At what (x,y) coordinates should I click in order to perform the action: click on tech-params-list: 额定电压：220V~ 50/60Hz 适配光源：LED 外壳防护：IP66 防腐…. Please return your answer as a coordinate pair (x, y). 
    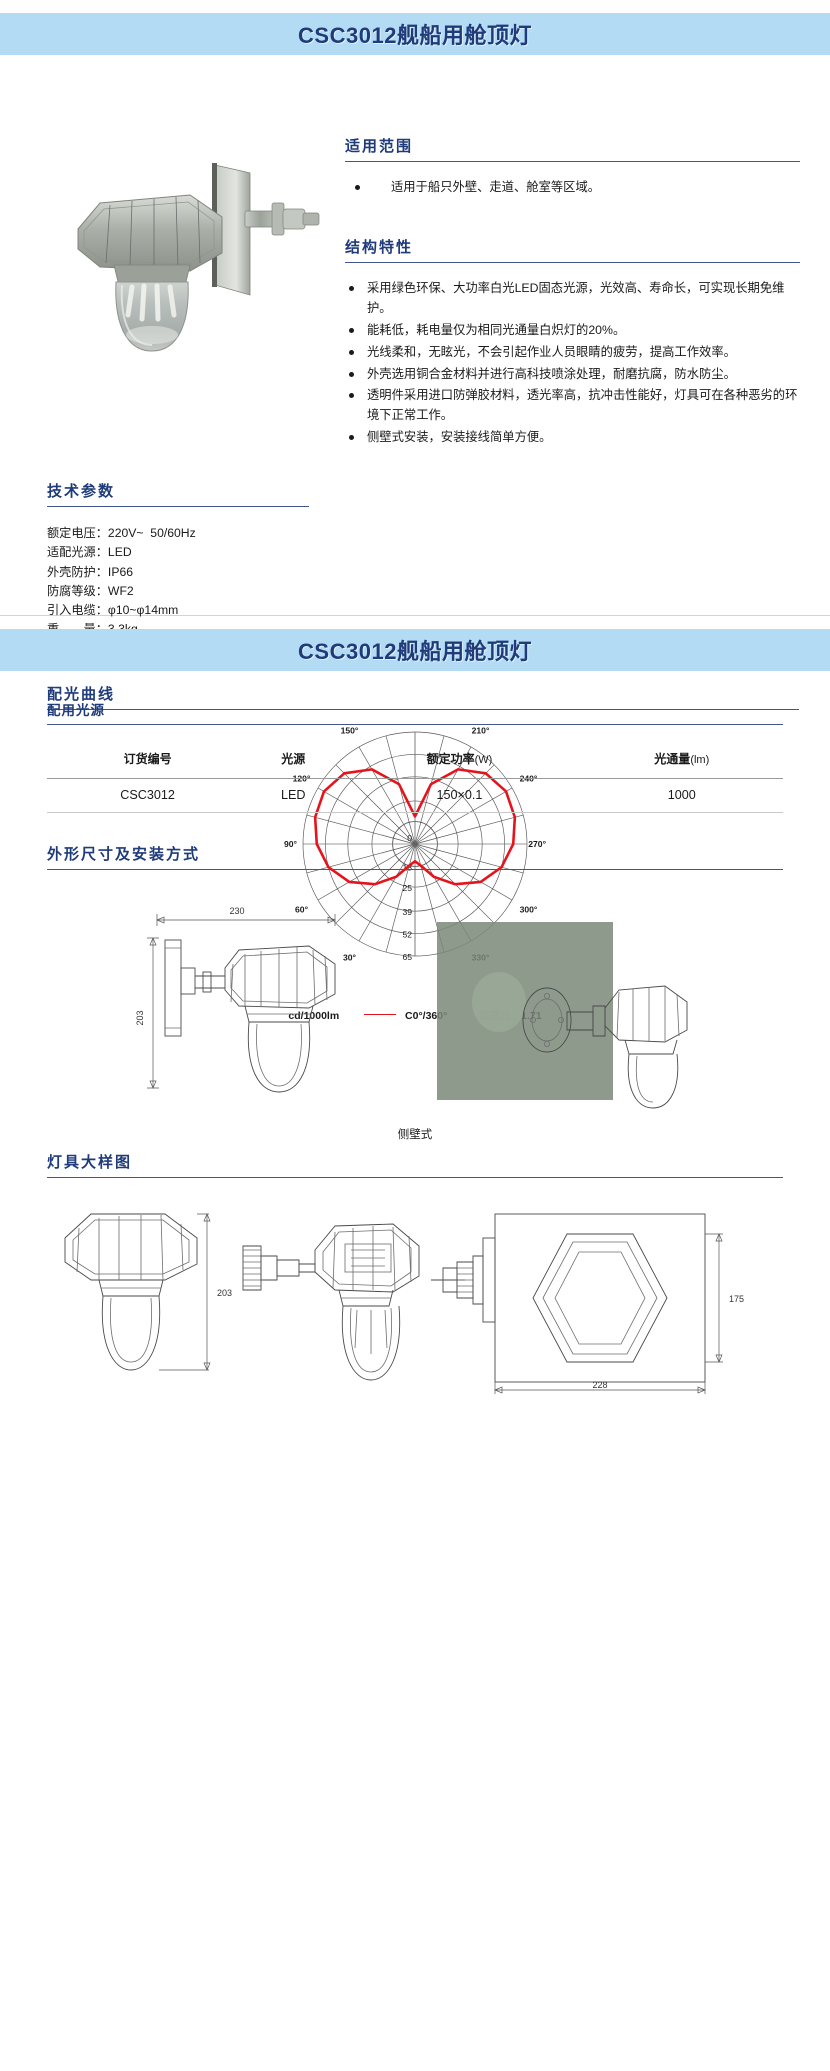
    Looking at the image, I should click on (178, 582).